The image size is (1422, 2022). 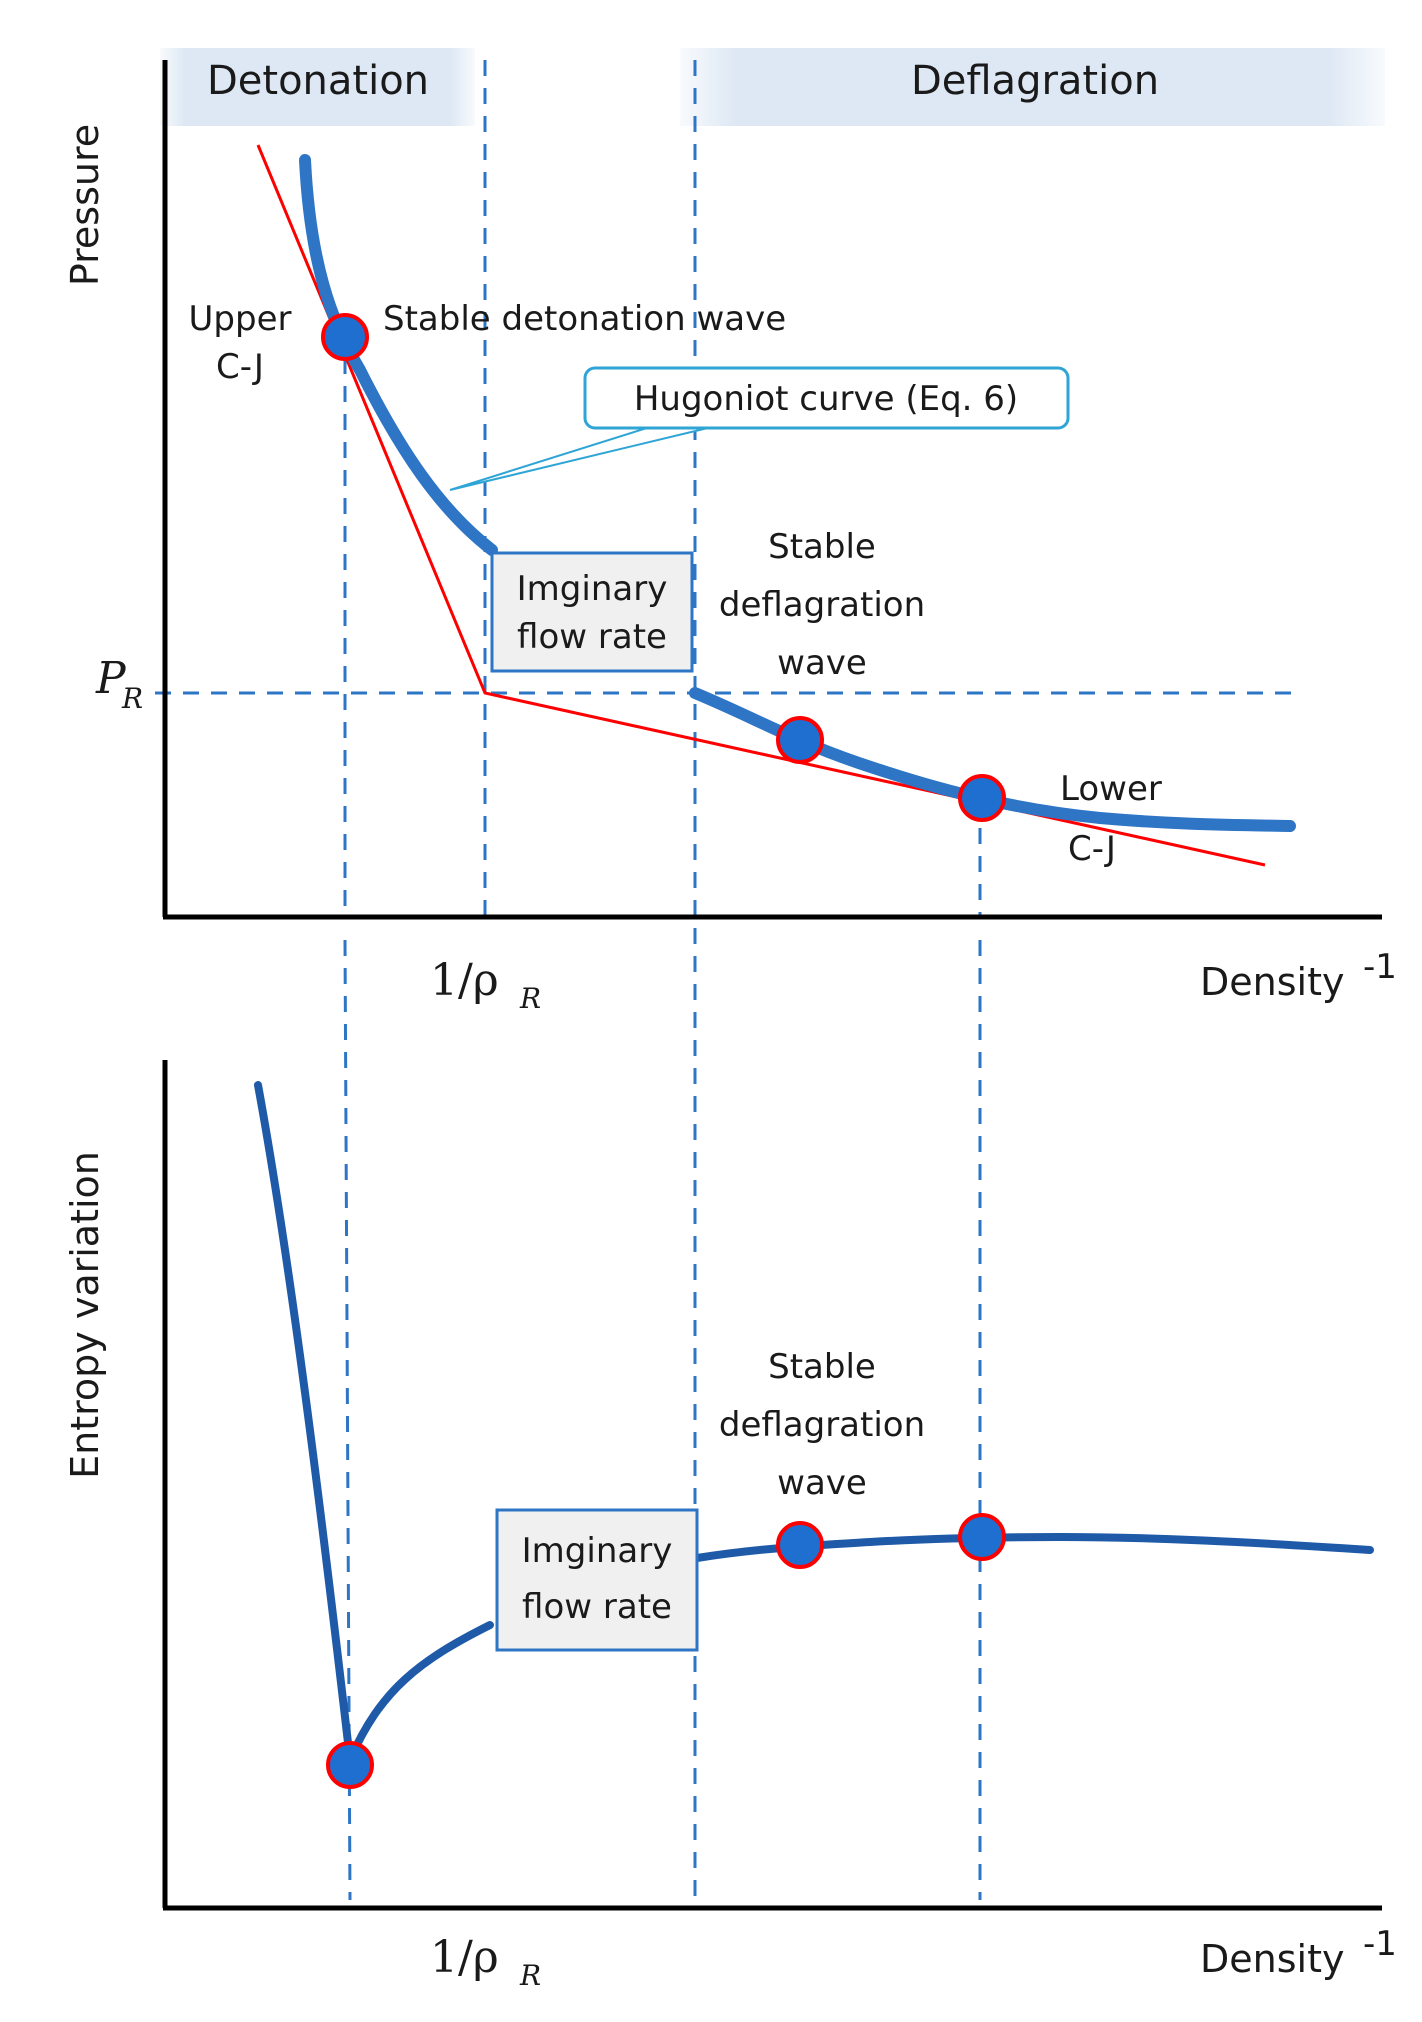 I want to click on top-y-axis-title: Pressure, so click(x=85, y=205).